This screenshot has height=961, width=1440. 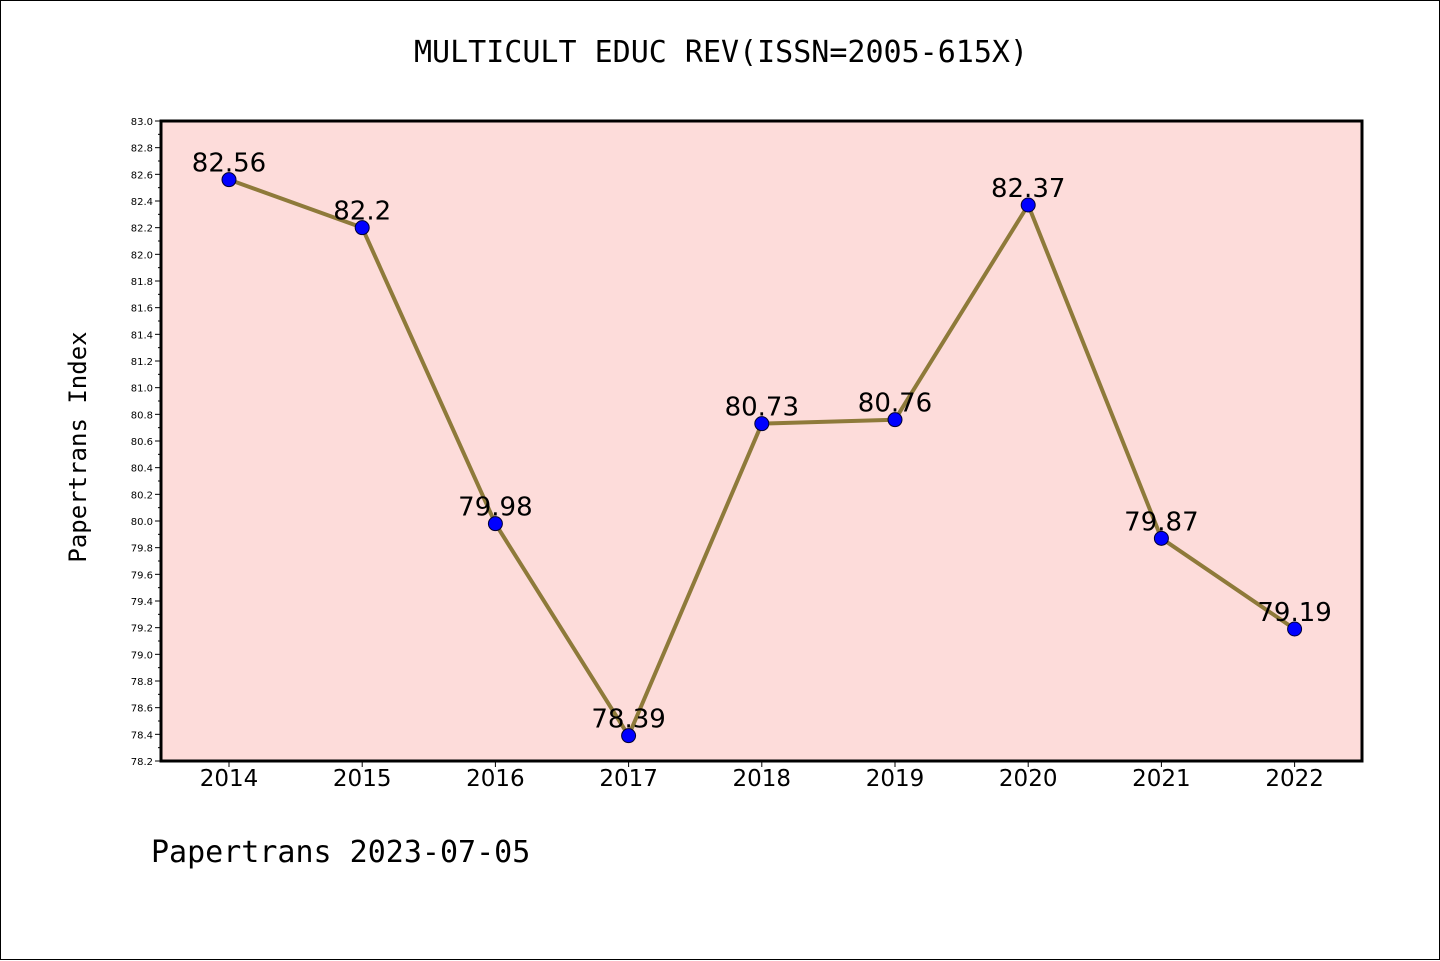 I want to click on y-tick-label: 80.8, so click(x=142, y=415).